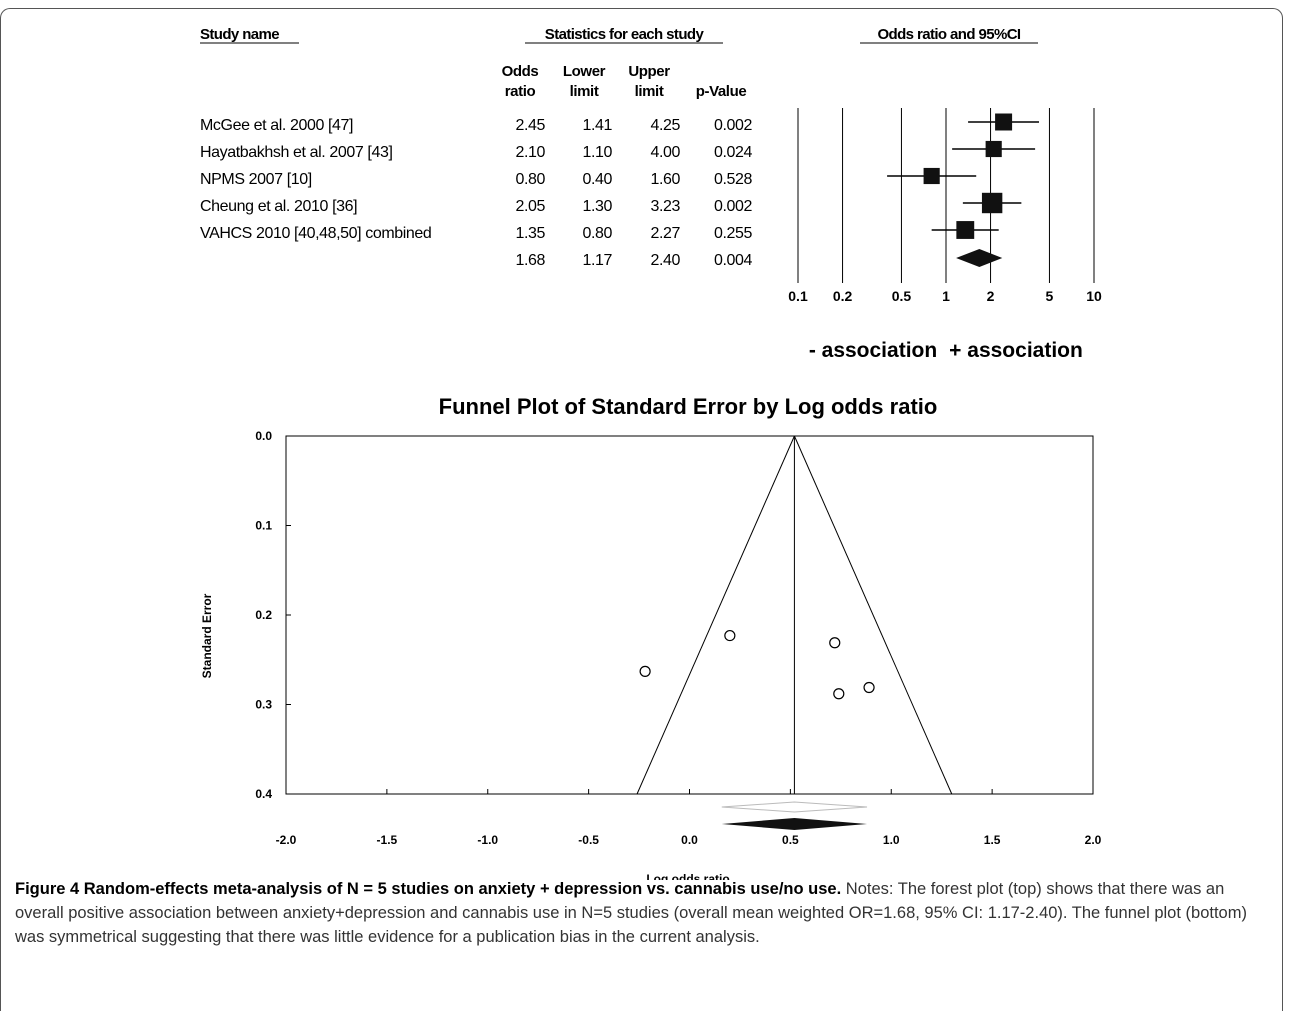 This screenshot has width=1292, height=1013. What do you see at coordinates (992, 840) in the screenshot?
I see `x-tick-label: 1.5` at bounding box center [992, 840].